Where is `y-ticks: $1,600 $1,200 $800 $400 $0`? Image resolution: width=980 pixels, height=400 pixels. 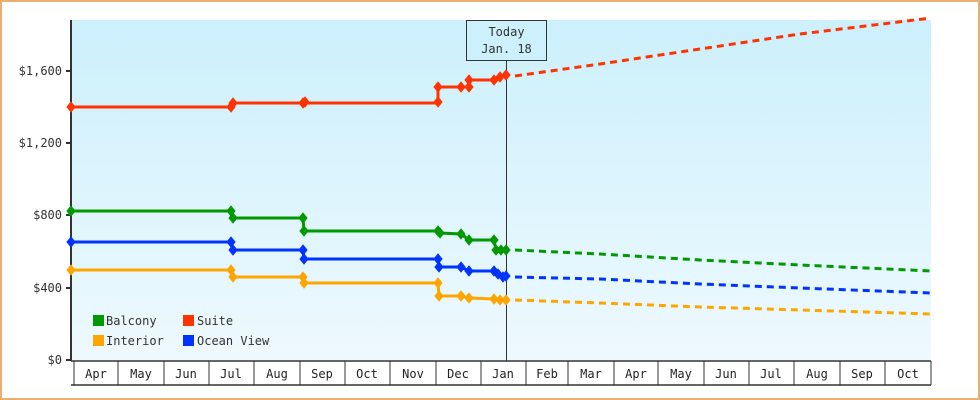
y-ticks: $1,600 $1,200 $800 $400 $0 is located at coordinates (45, 215).